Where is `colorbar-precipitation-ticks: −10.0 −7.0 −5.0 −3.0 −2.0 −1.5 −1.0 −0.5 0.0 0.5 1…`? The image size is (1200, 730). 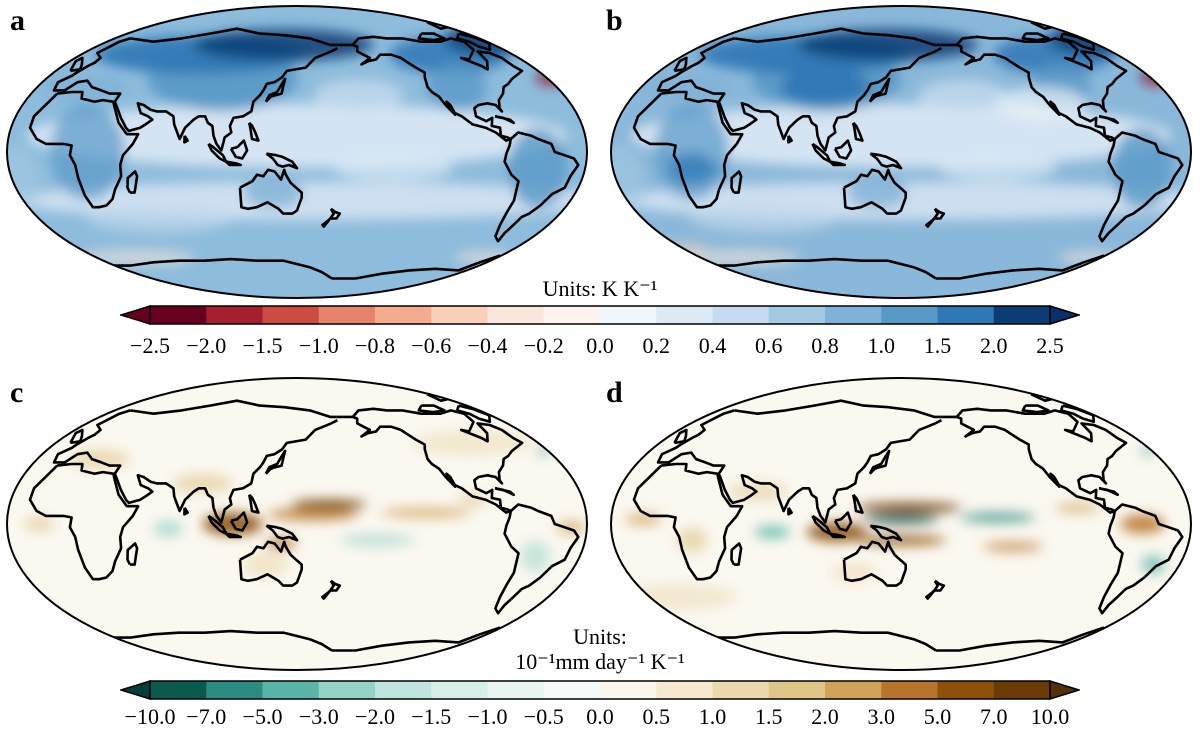
colorbar-precipitation-ticks: −10.0 −7.0 −5.0 −3.0 −2.0 −1.5 −1.0 −0.5 0.0 0.5 1… is located at coordinates (600, 716).